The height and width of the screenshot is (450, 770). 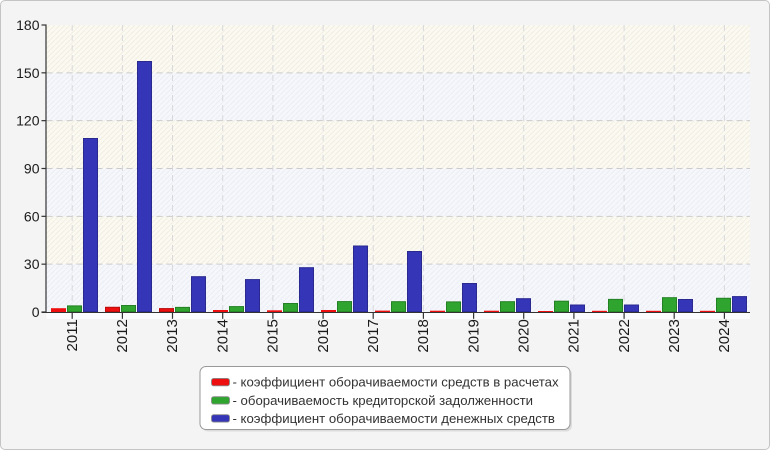 What do you see at coordinates (122, 335) in the screenshot?
I see `svg-text: 2012` at bounding box center [122, 335].